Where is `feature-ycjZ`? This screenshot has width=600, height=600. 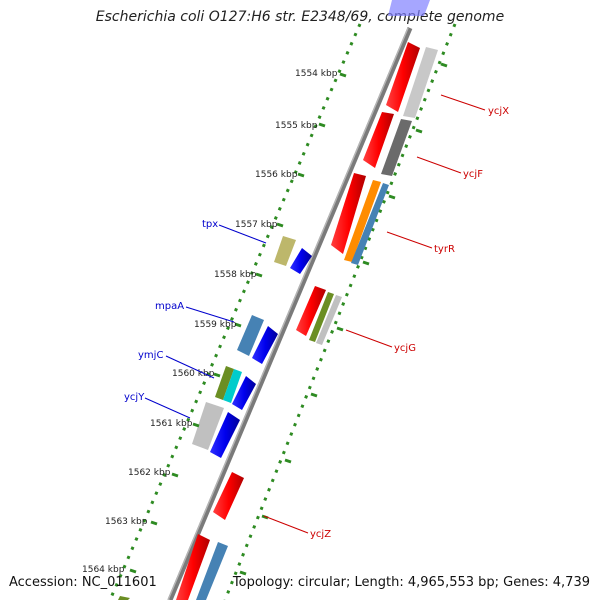
feature-ycjZ is located at coordinates (228, 496).